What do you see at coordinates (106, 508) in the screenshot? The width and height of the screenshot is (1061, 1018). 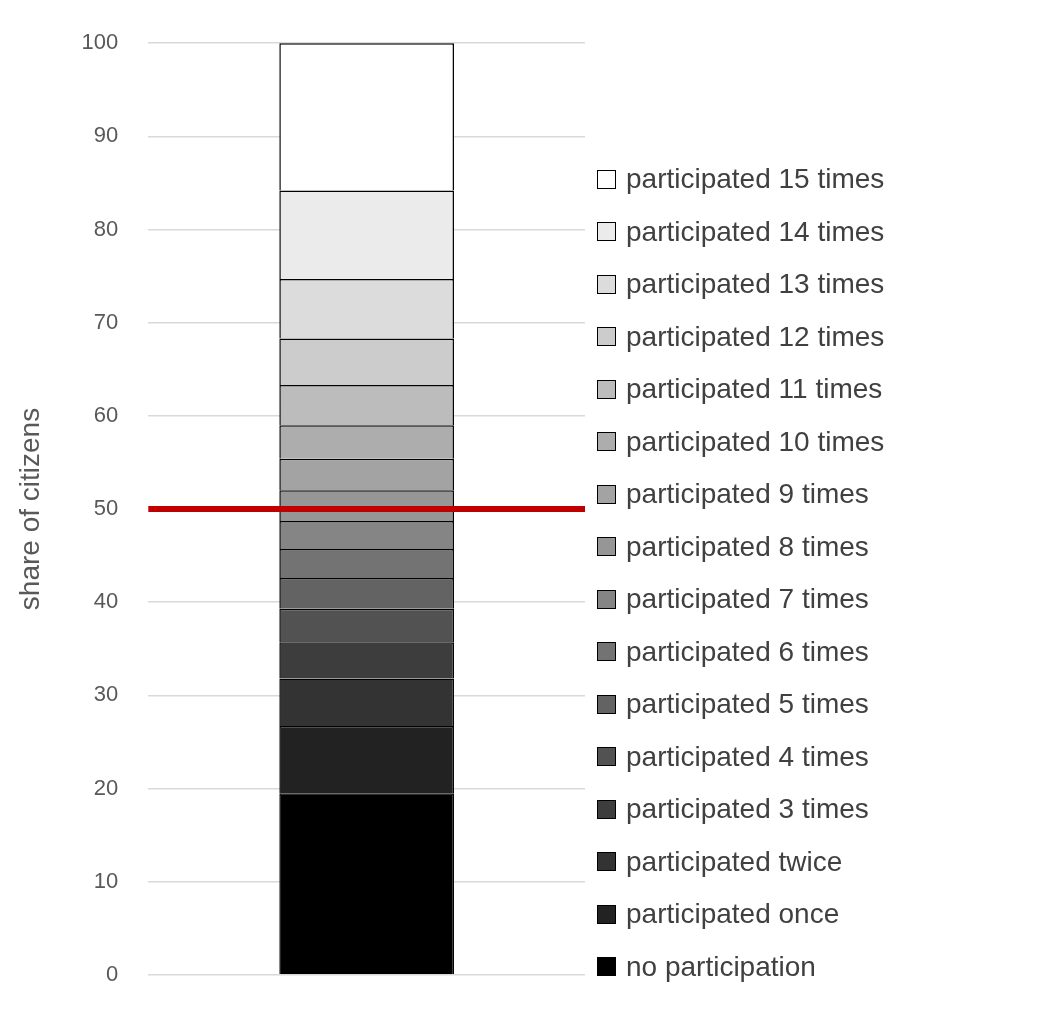 I see `y-tick-label: 50` at bounding box center [106, 508].